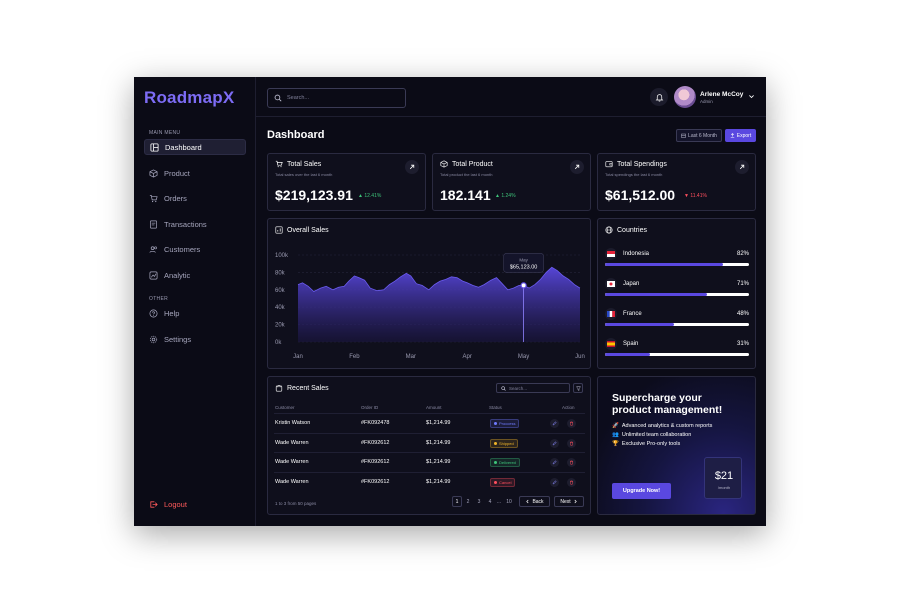 This screenshot has height=602, width=900. What do you see at coordinates (370, 407) in the screenshot?
I see `column-header: Order ID` at bounding box center [370, 407].